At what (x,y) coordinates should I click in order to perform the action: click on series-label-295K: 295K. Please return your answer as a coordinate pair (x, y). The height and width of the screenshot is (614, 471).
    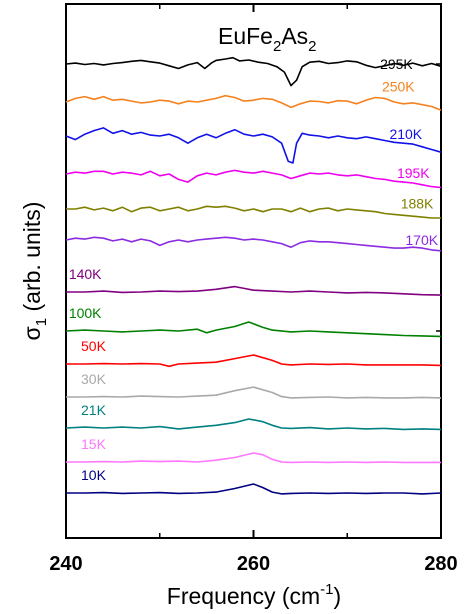
    Looking at the image, I should click on (396, 64).